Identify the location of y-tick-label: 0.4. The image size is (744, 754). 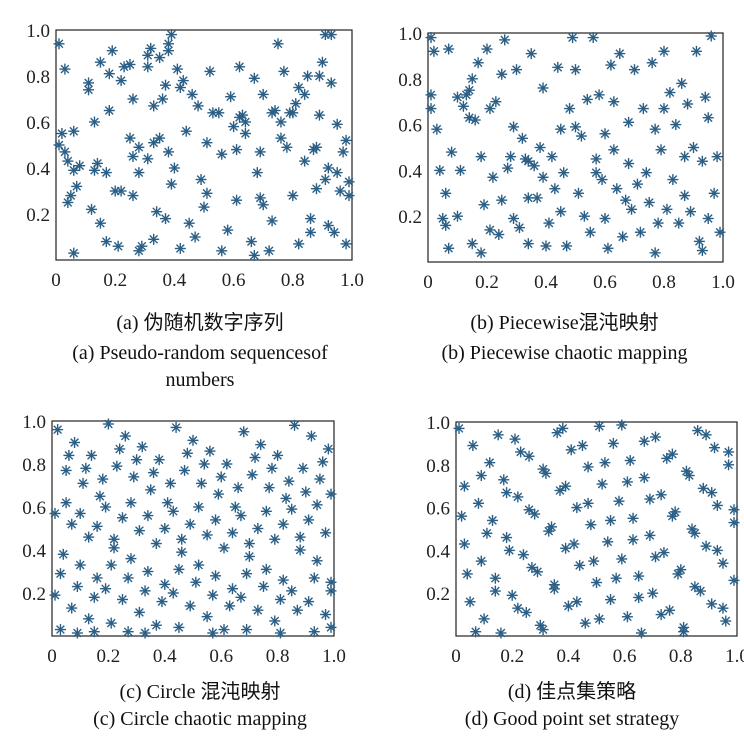
(34, 551).